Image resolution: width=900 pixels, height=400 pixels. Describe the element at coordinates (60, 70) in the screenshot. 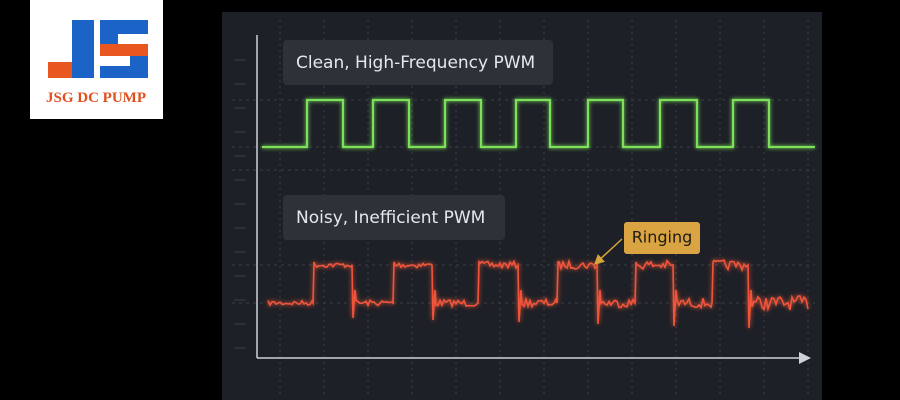

I see `logo-j-foot` at that location.